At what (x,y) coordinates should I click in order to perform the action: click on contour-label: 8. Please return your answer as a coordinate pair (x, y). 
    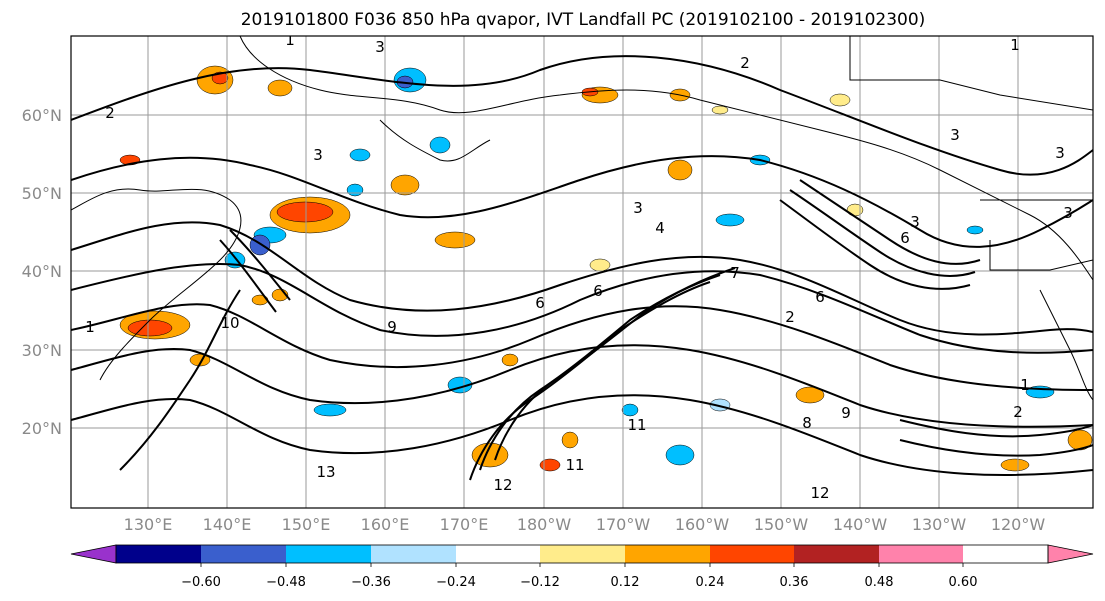
    Looking at the image, I should click on (807, 423).